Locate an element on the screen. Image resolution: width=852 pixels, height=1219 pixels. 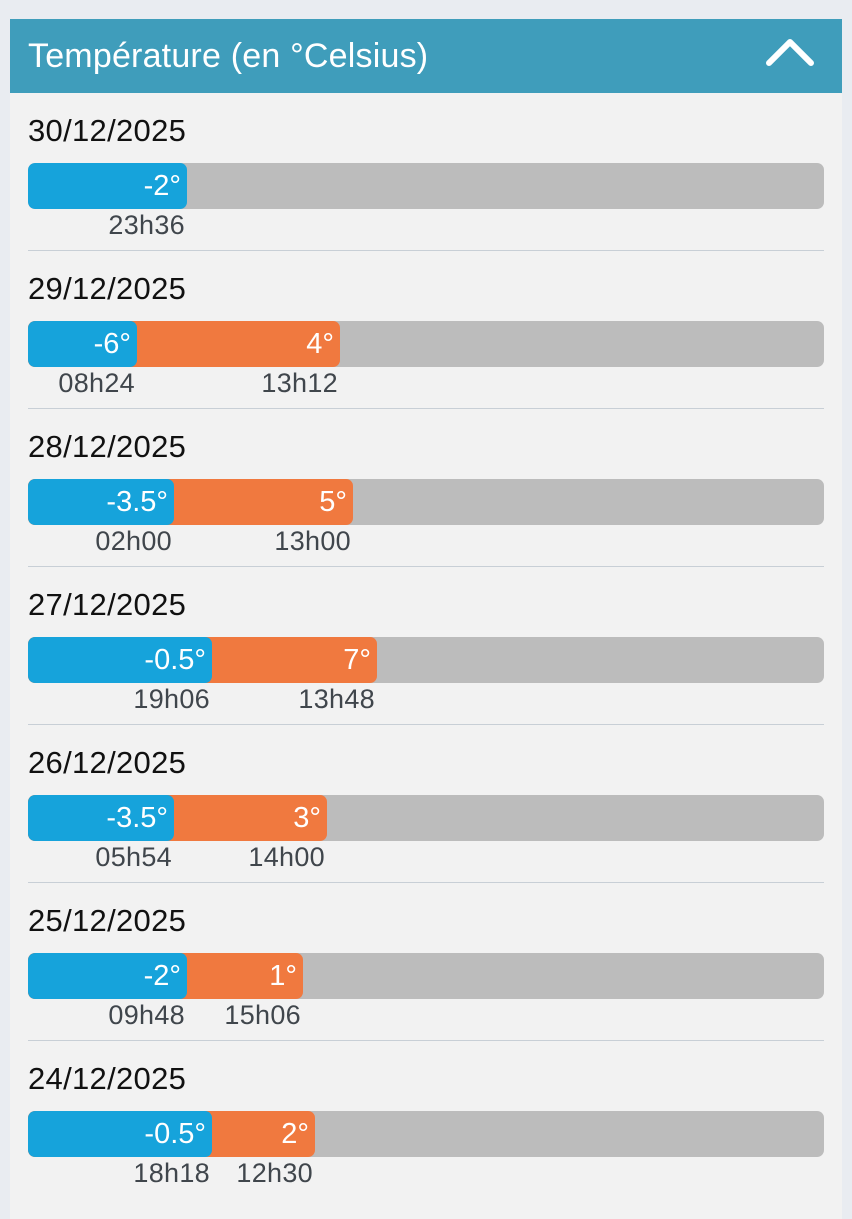
temperature-header: Température (en °Celsius) is located at coordinates (426, 56).